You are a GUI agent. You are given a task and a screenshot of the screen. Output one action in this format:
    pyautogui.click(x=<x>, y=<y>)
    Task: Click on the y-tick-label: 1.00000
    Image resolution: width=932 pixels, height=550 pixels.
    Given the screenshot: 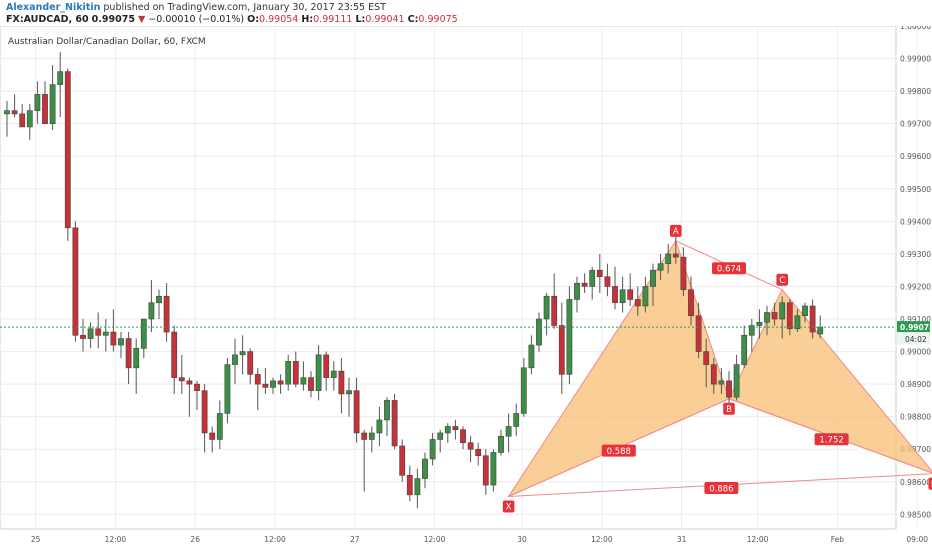 What is the action you would take?
    pyautogui.click(x=915, y=28)
    